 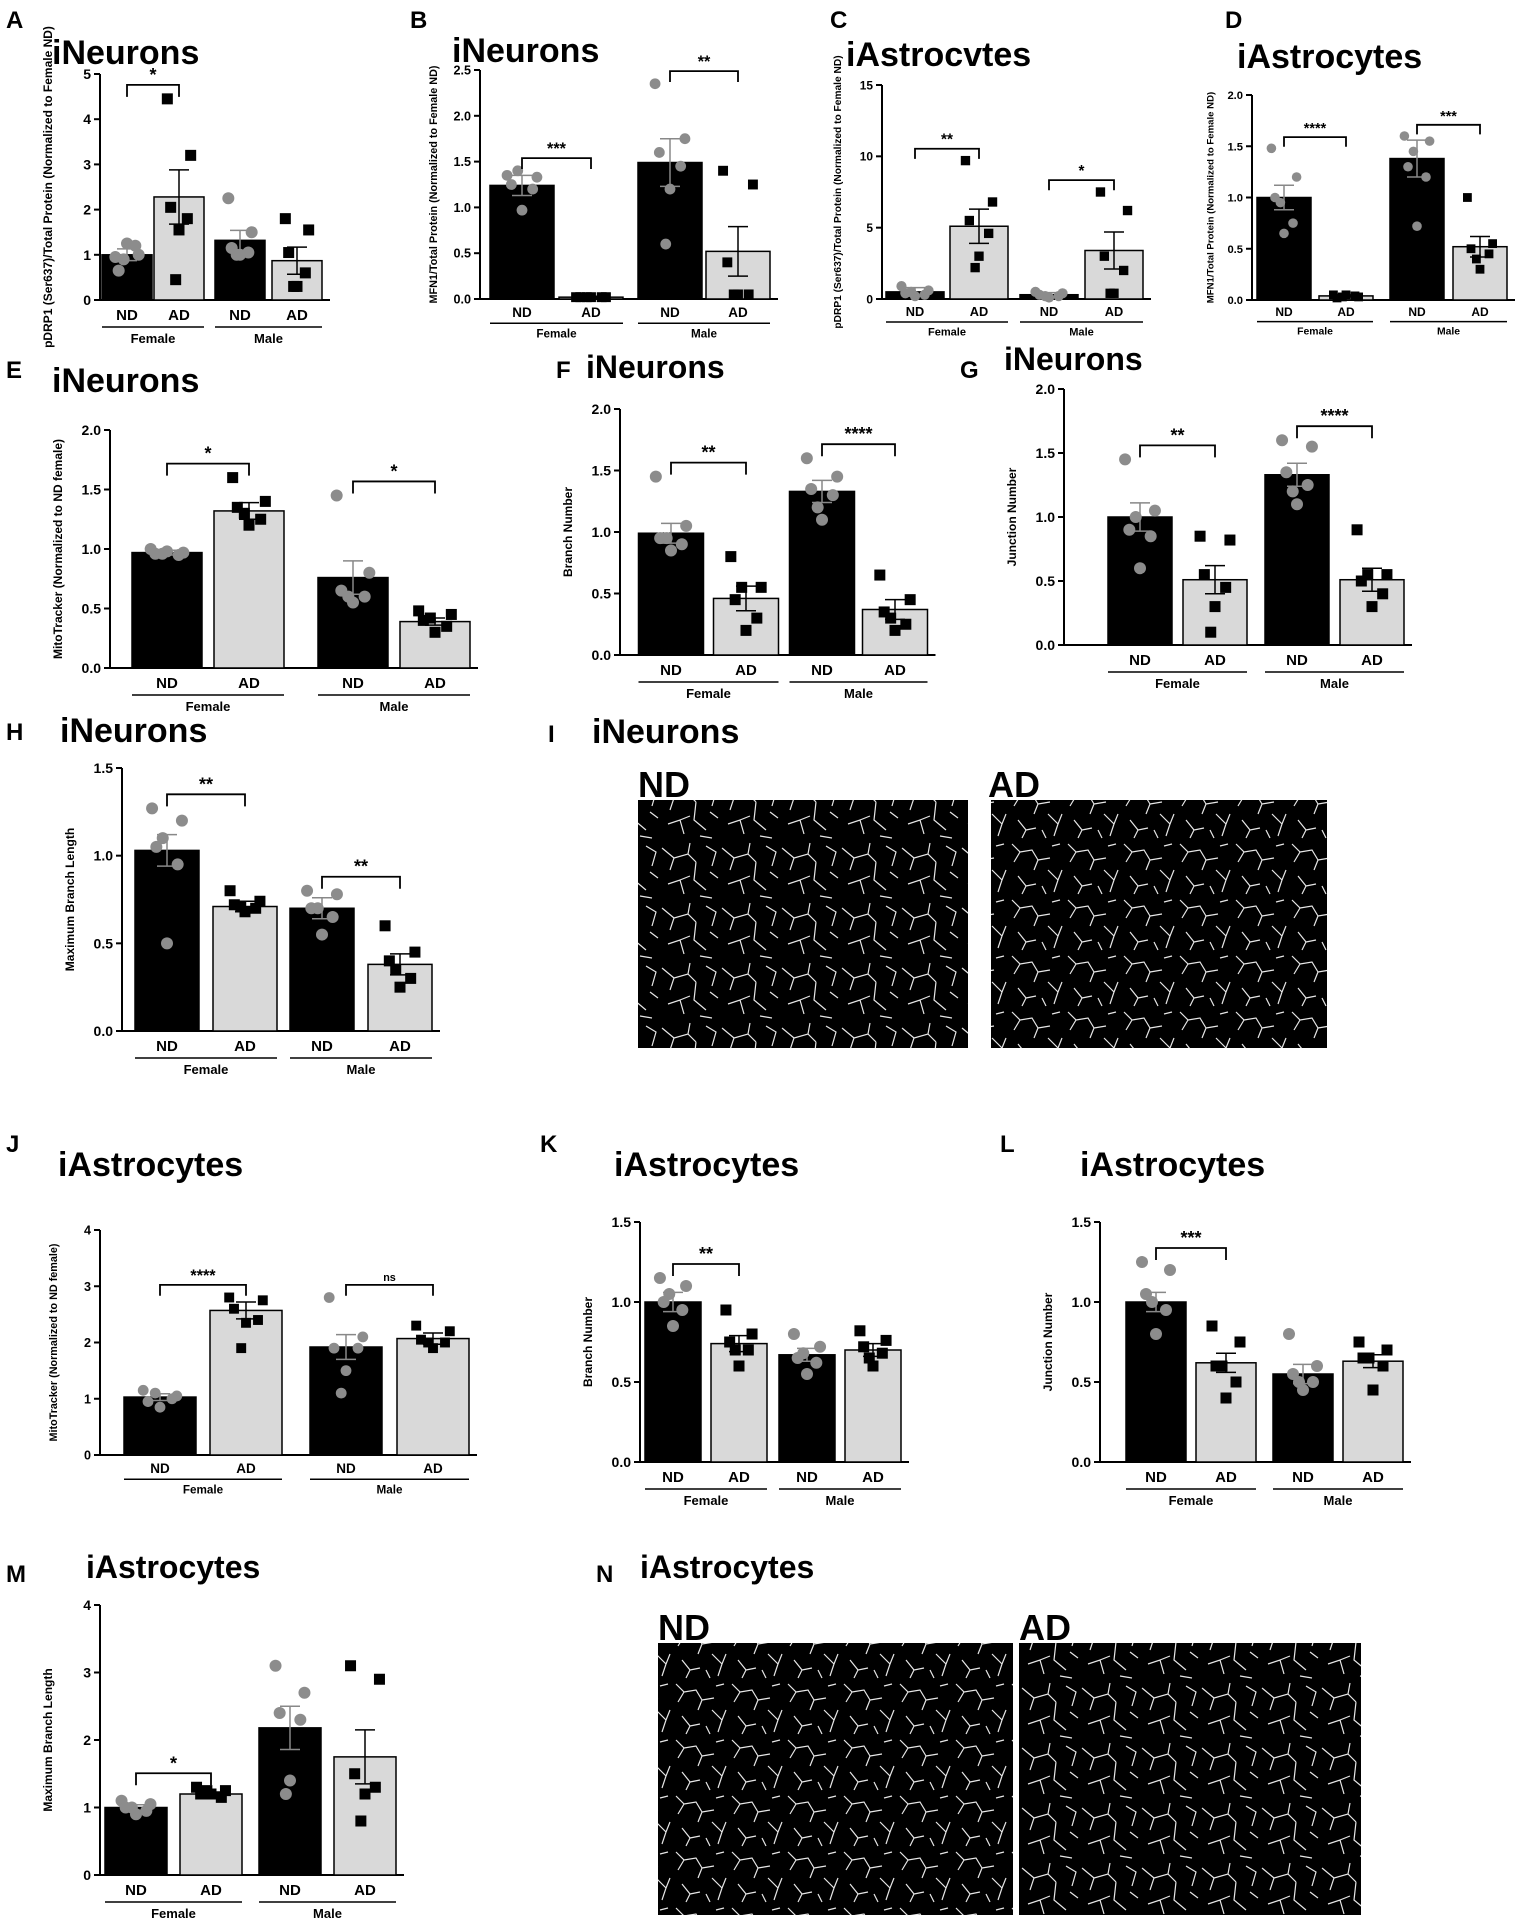 What do you see at coordinates (1338, 1500) in the screenshot?
I see `group-label: Male` at bounding box center [1338, 1500].